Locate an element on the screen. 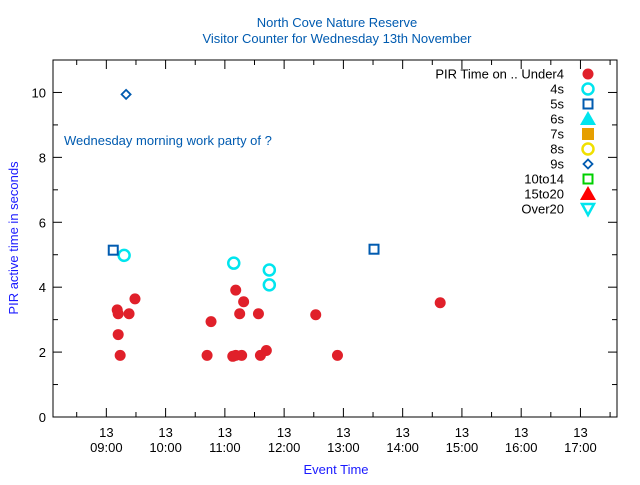 Image resolution: width=640 pixels, height=485 pixels. legend-label: 5s is located at coordinates (557, 104).